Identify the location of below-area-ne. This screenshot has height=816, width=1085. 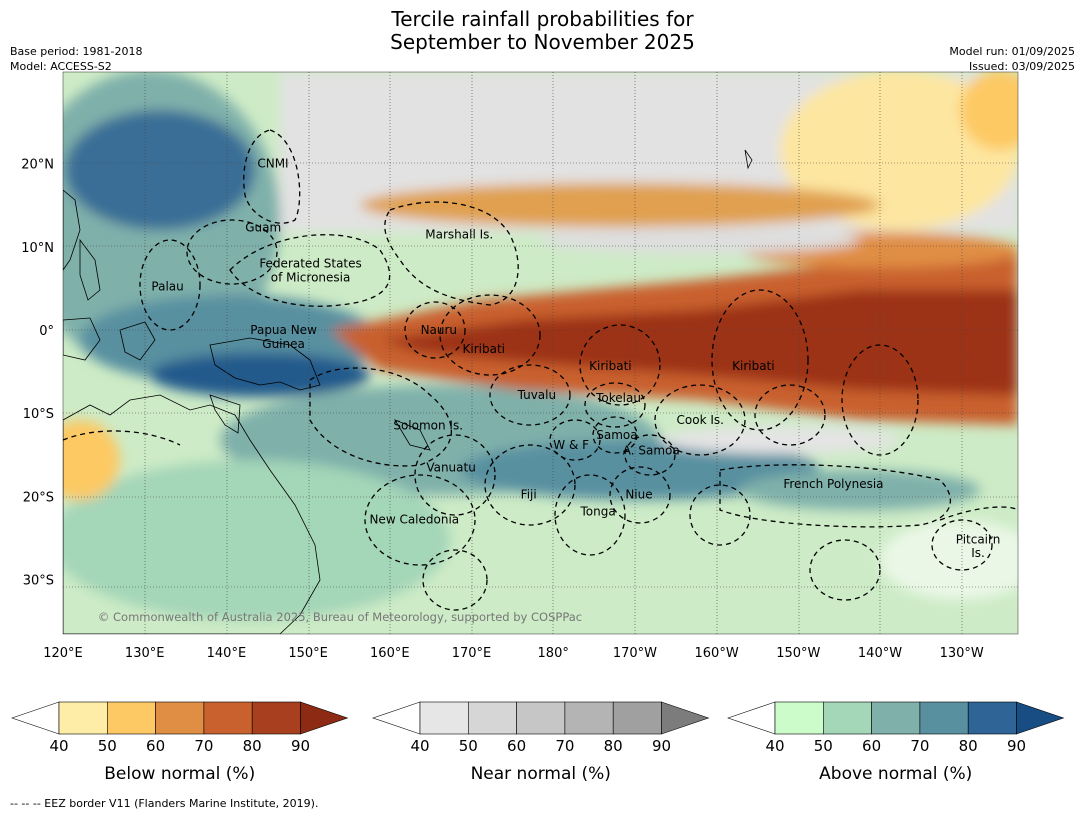
(899, 151).